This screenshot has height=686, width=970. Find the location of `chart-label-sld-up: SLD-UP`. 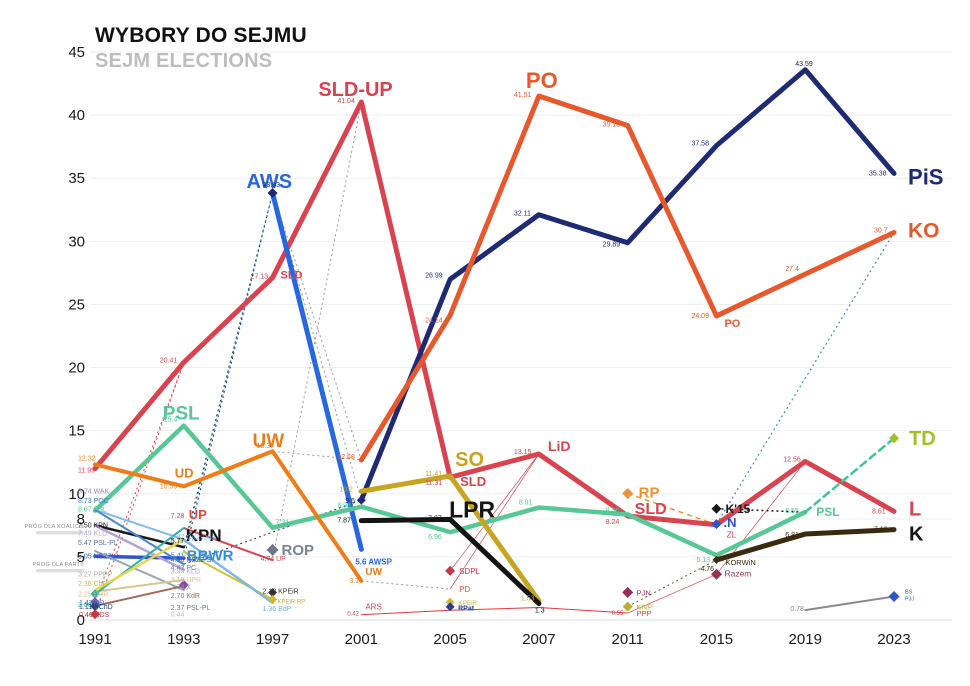

chart-label-sld-up: SLD-UP is located at coordinates (355, 90).